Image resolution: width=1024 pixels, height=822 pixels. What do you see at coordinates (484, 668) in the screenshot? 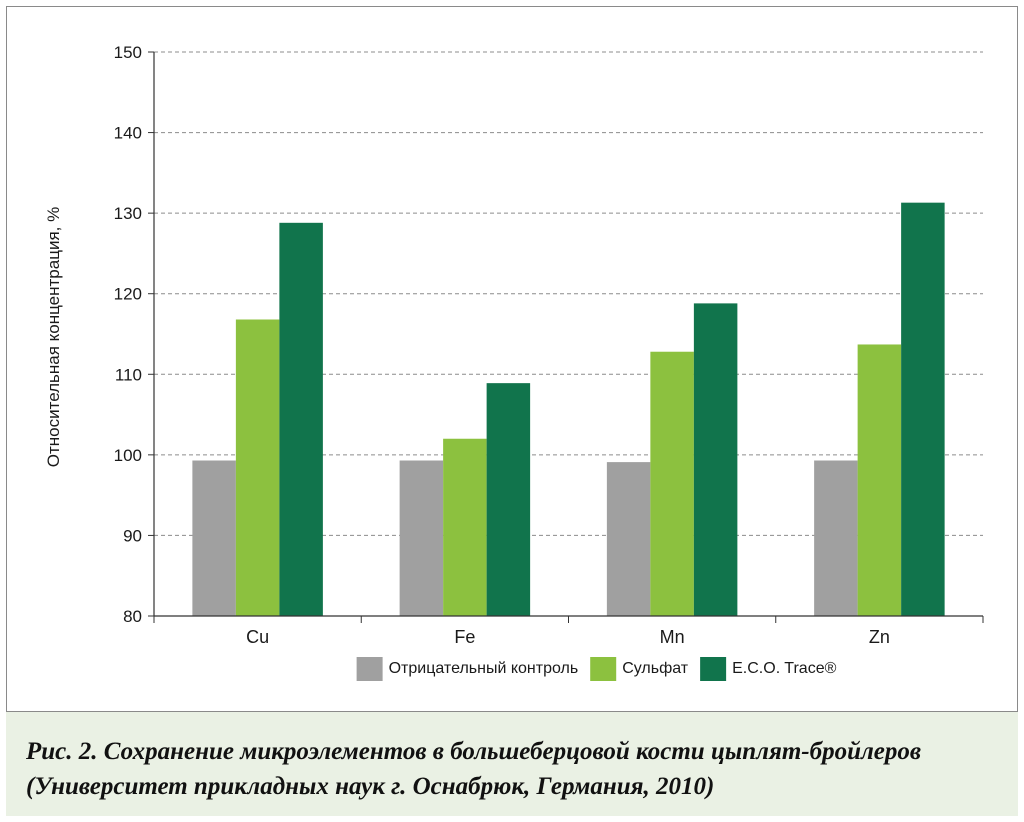
I see `legend-label: Отрицательный контроль` at bounding box center [484, 668].